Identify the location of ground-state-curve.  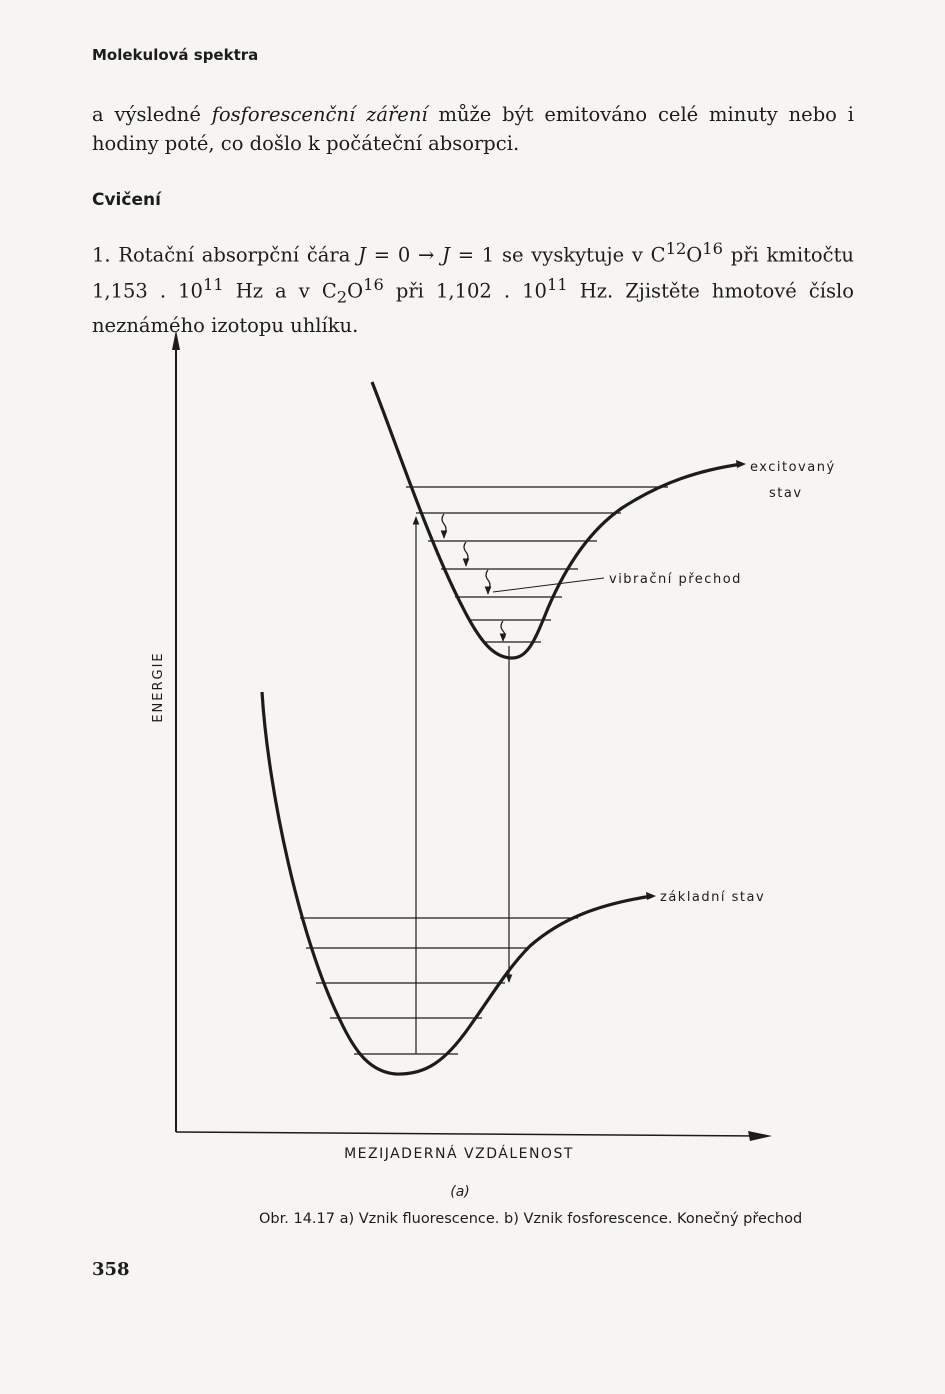
(456, 883).